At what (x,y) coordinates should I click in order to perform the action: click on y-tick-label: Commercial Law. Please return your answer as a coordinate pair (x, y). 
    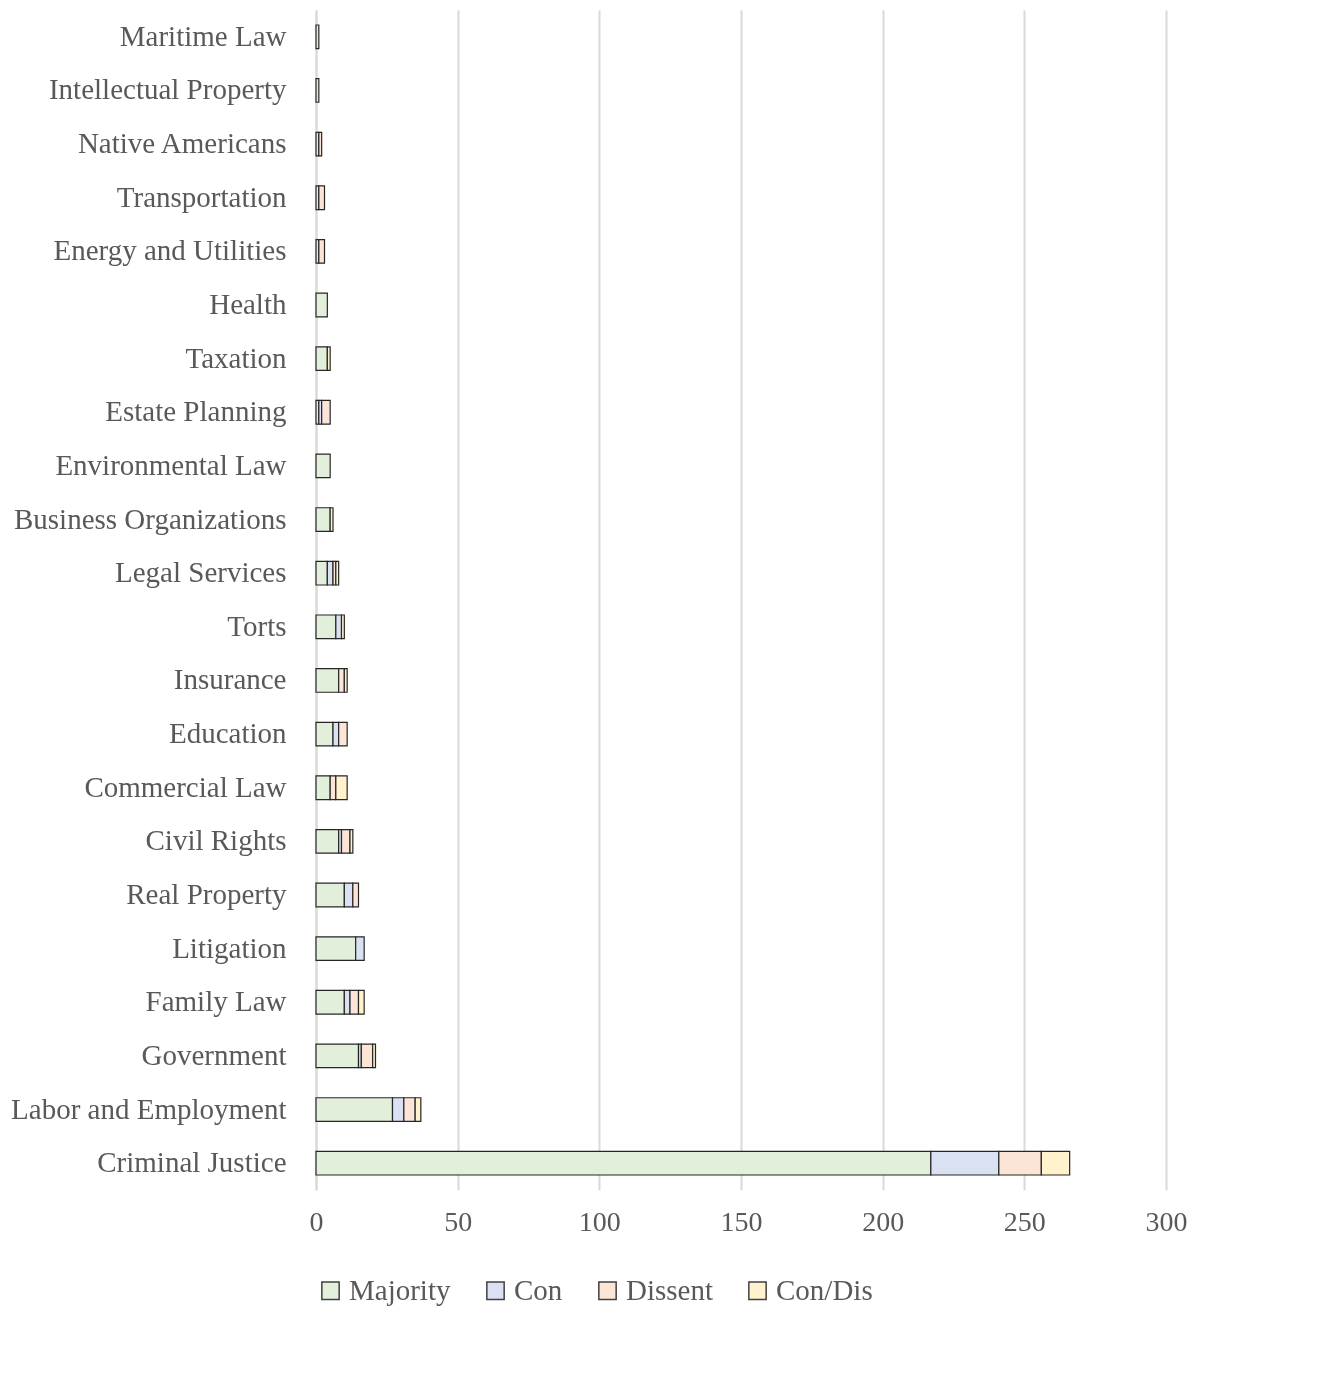
    Looking at the image, I should click on (185, 786).